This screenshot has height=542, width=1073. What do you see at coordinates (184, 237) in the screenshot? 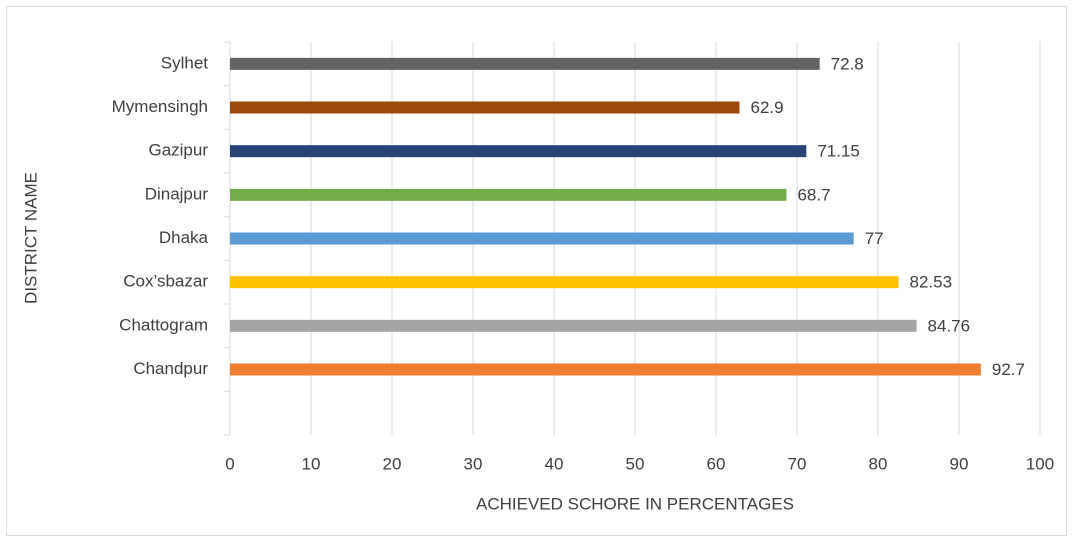
I see `y-tick-label: Dhaka` at bounding box center [184, 237].